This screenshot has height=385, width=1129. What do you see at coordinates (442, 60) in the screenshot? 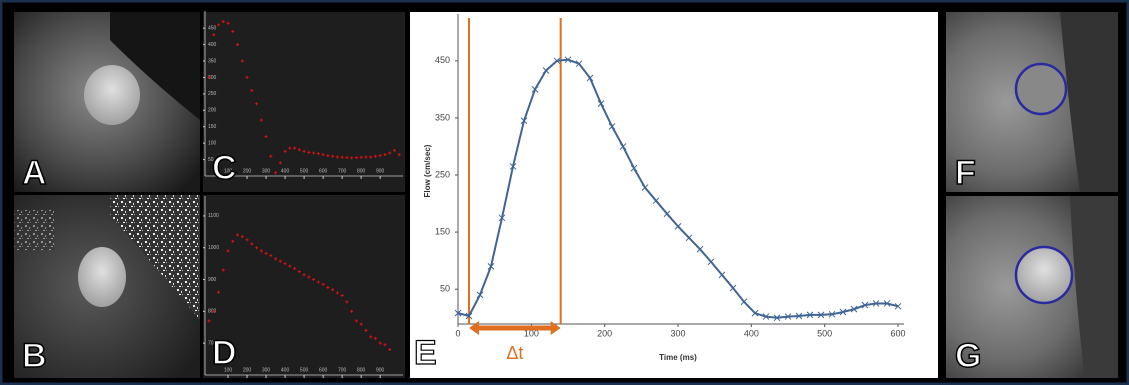
I see `y-tick-label: 450` at bounding box center [442, 60].